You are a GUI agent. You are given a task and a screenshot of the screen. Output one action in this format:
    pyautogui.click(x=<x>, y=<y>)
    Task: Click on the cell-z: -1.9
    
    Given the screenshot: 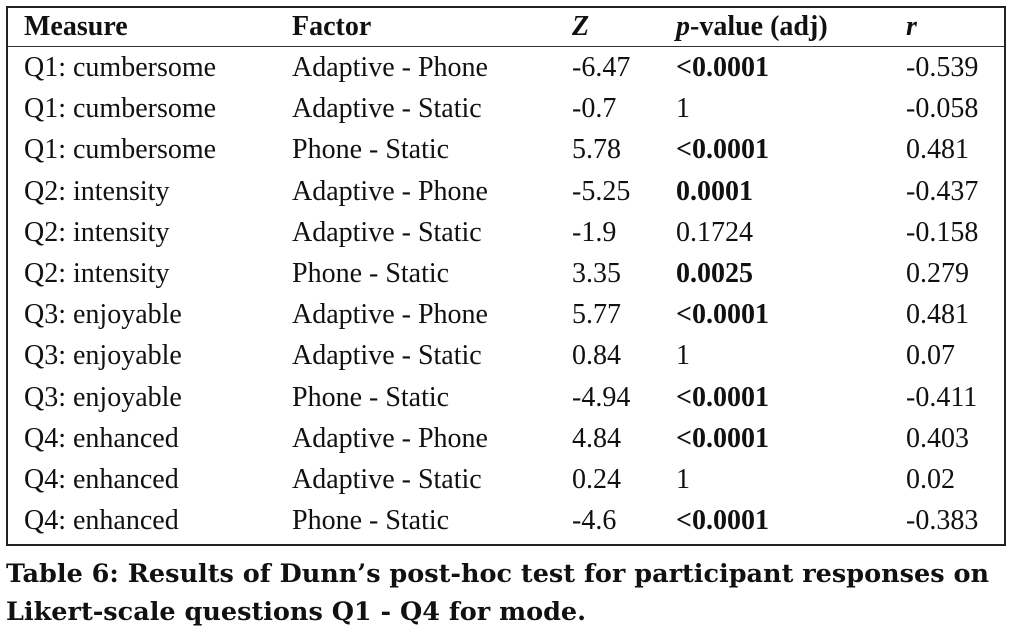 What is the action you would take?
    pyautogui.click(x=594, y=232)
    